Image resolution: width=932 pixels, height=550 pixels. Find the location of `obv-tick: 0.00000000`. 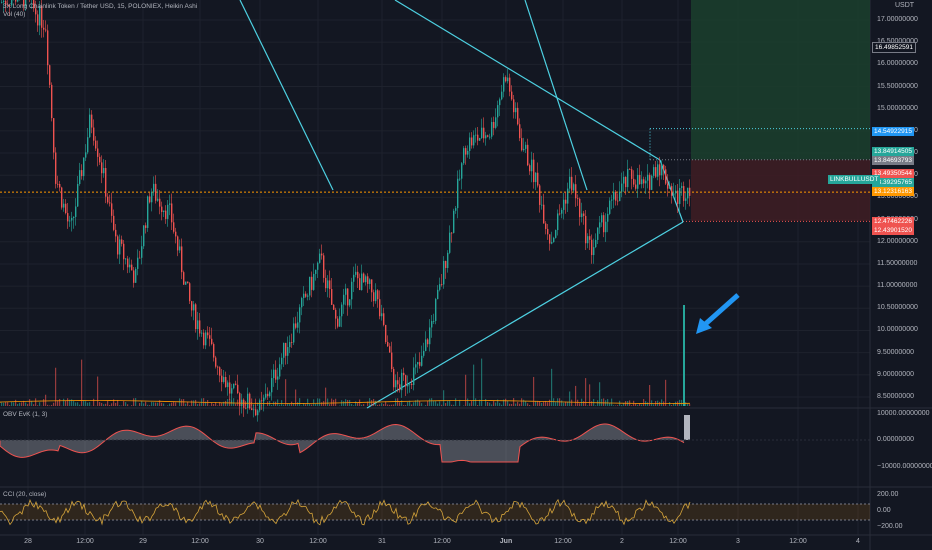

obv-tick: 0.00000000 is located at coordinates (895, 439).